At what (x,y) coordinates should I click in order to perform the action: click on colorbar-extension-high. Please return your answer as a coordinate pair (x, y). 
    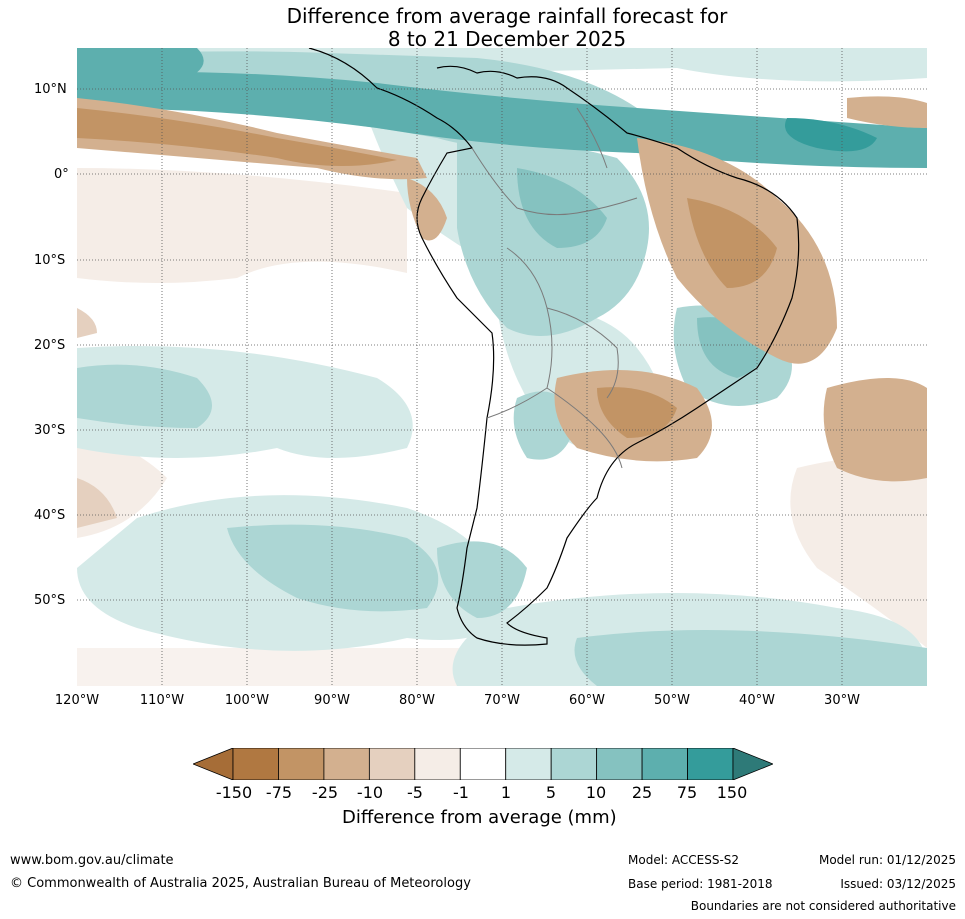
    Looking at the image, I should click on (752, 764).